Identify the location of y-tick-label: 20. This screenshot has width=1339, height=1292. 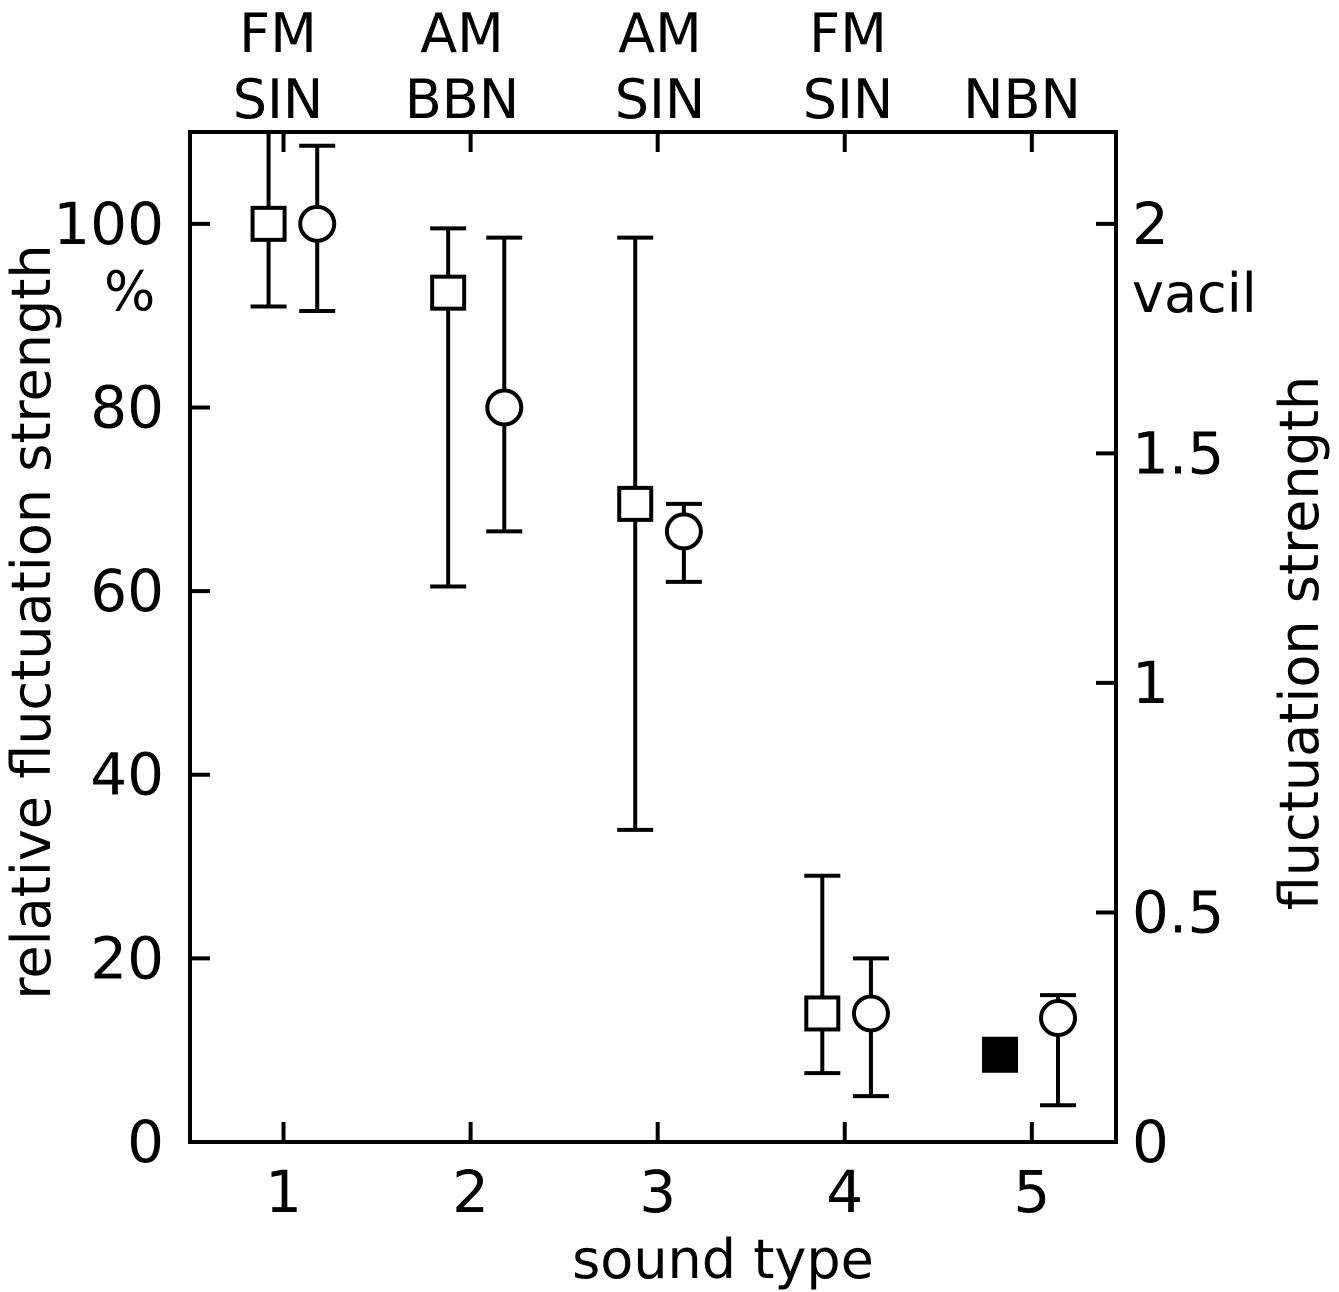
(127, 958).